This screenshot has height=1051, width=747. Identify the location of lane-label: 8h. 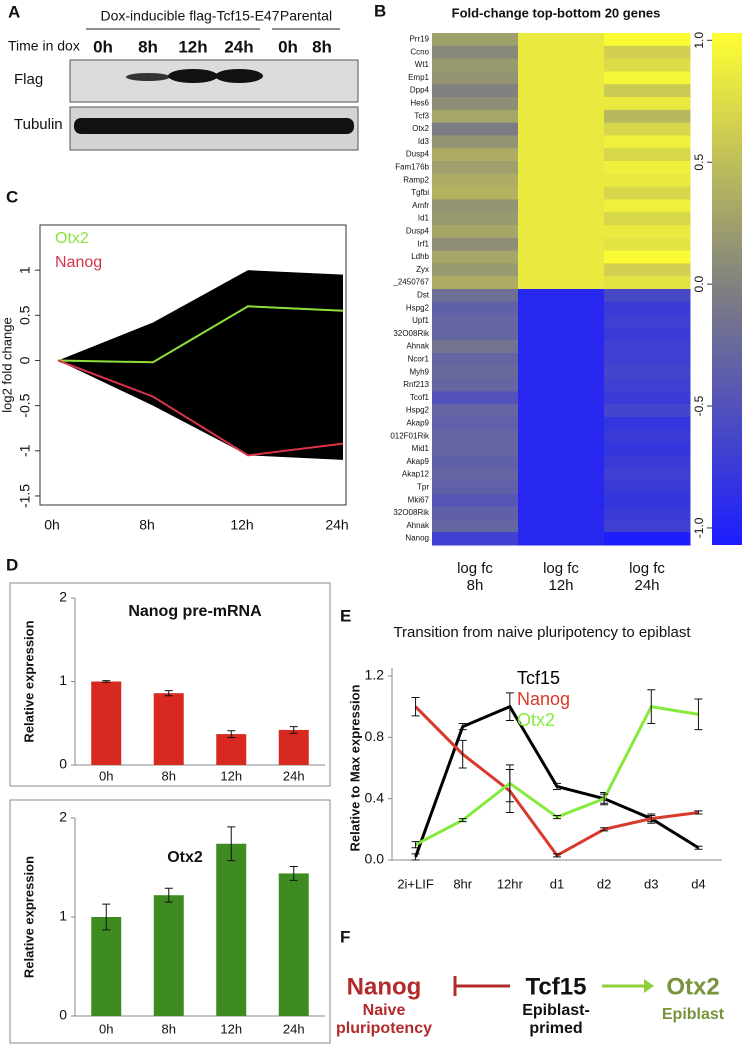
(322, 46).